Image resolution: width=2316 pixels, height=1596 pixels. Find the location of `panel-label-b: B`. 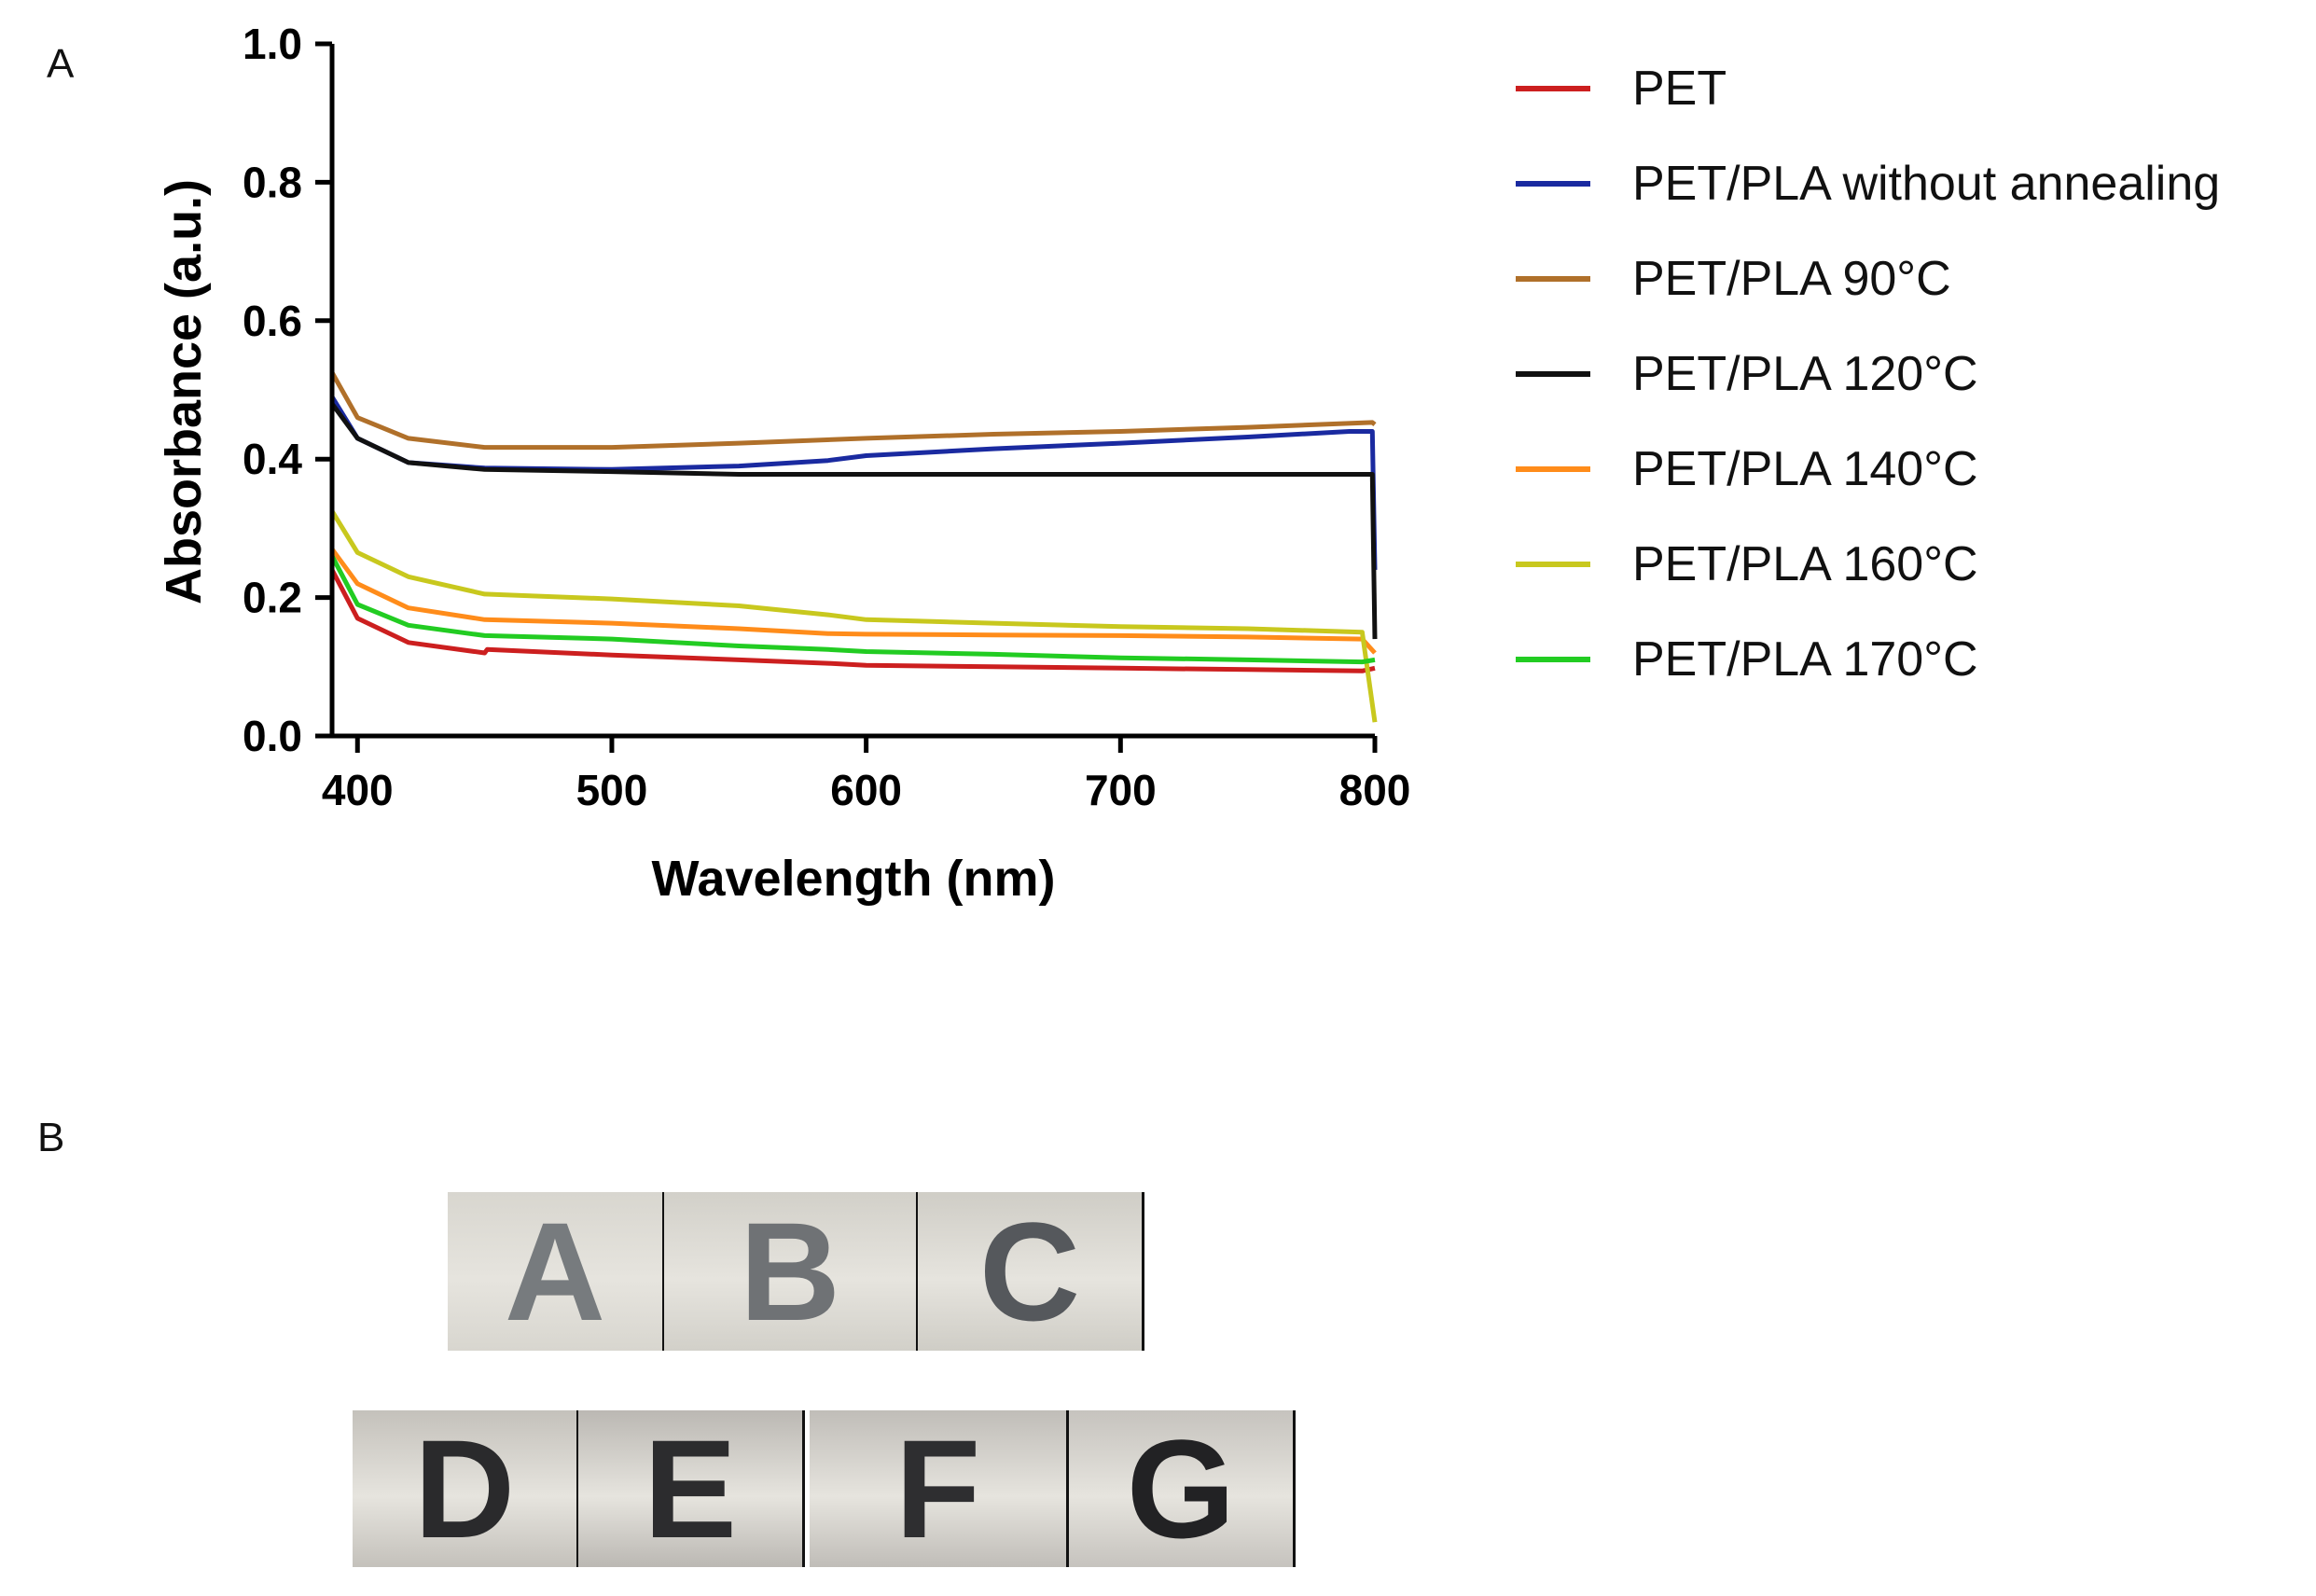

panel-label-b: B is located at coordinates (51, 1137).